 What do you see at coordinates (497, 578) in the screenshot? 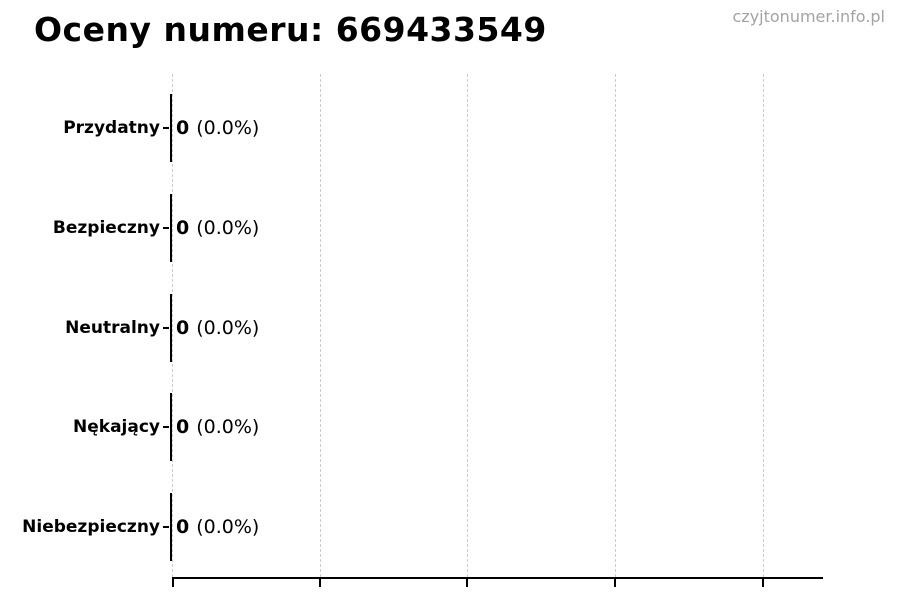
I see `x-axis-line` at bounding box center [497, 578].